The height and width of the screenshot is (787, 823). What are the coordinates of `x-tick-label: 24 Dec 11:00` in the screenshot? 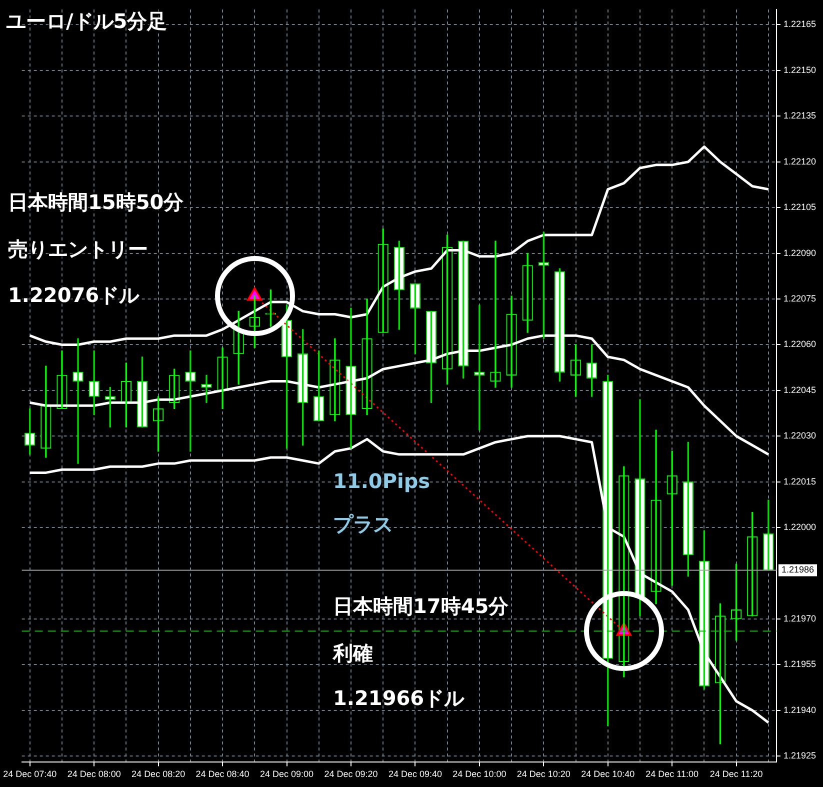 It's located at (672, 774).